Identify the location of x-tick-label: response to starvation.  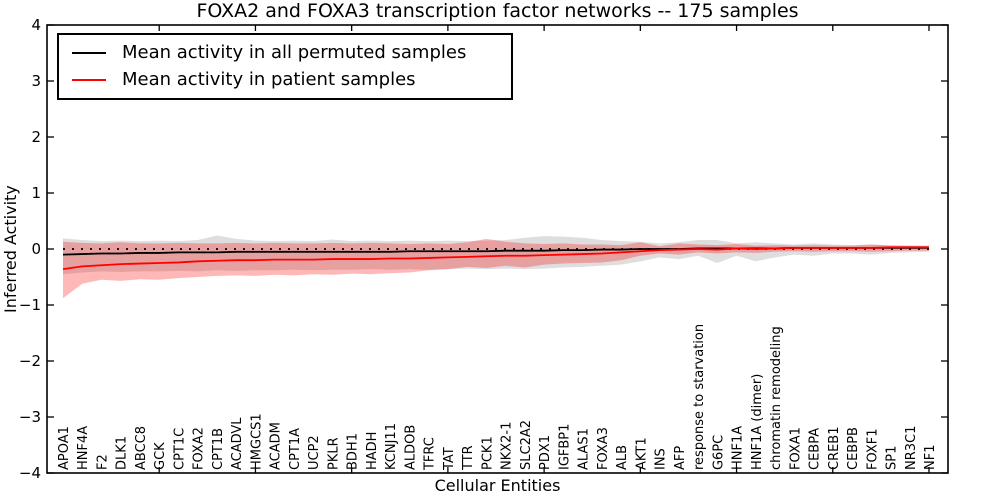
(699, 397).